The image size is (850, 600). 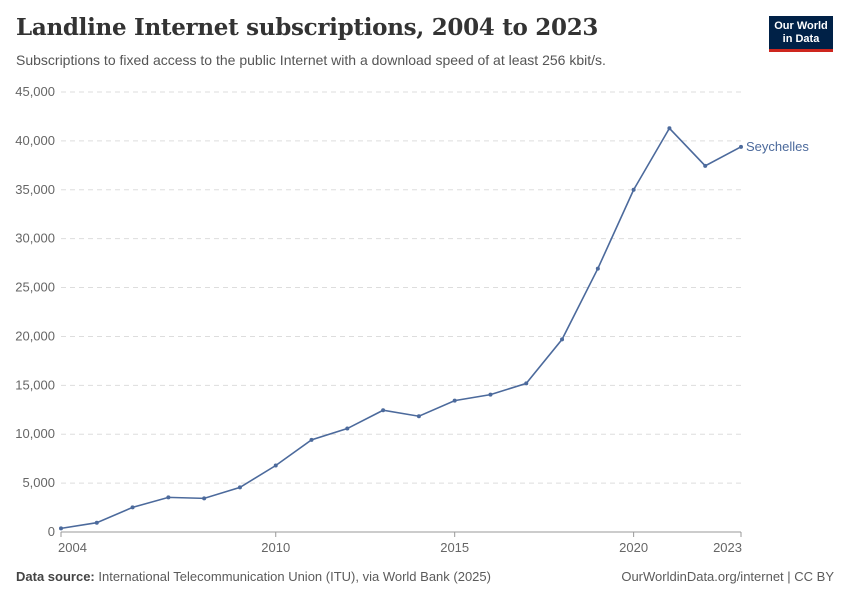 I want to click on x-tick-label: 2023, so click(x=727, y=547).